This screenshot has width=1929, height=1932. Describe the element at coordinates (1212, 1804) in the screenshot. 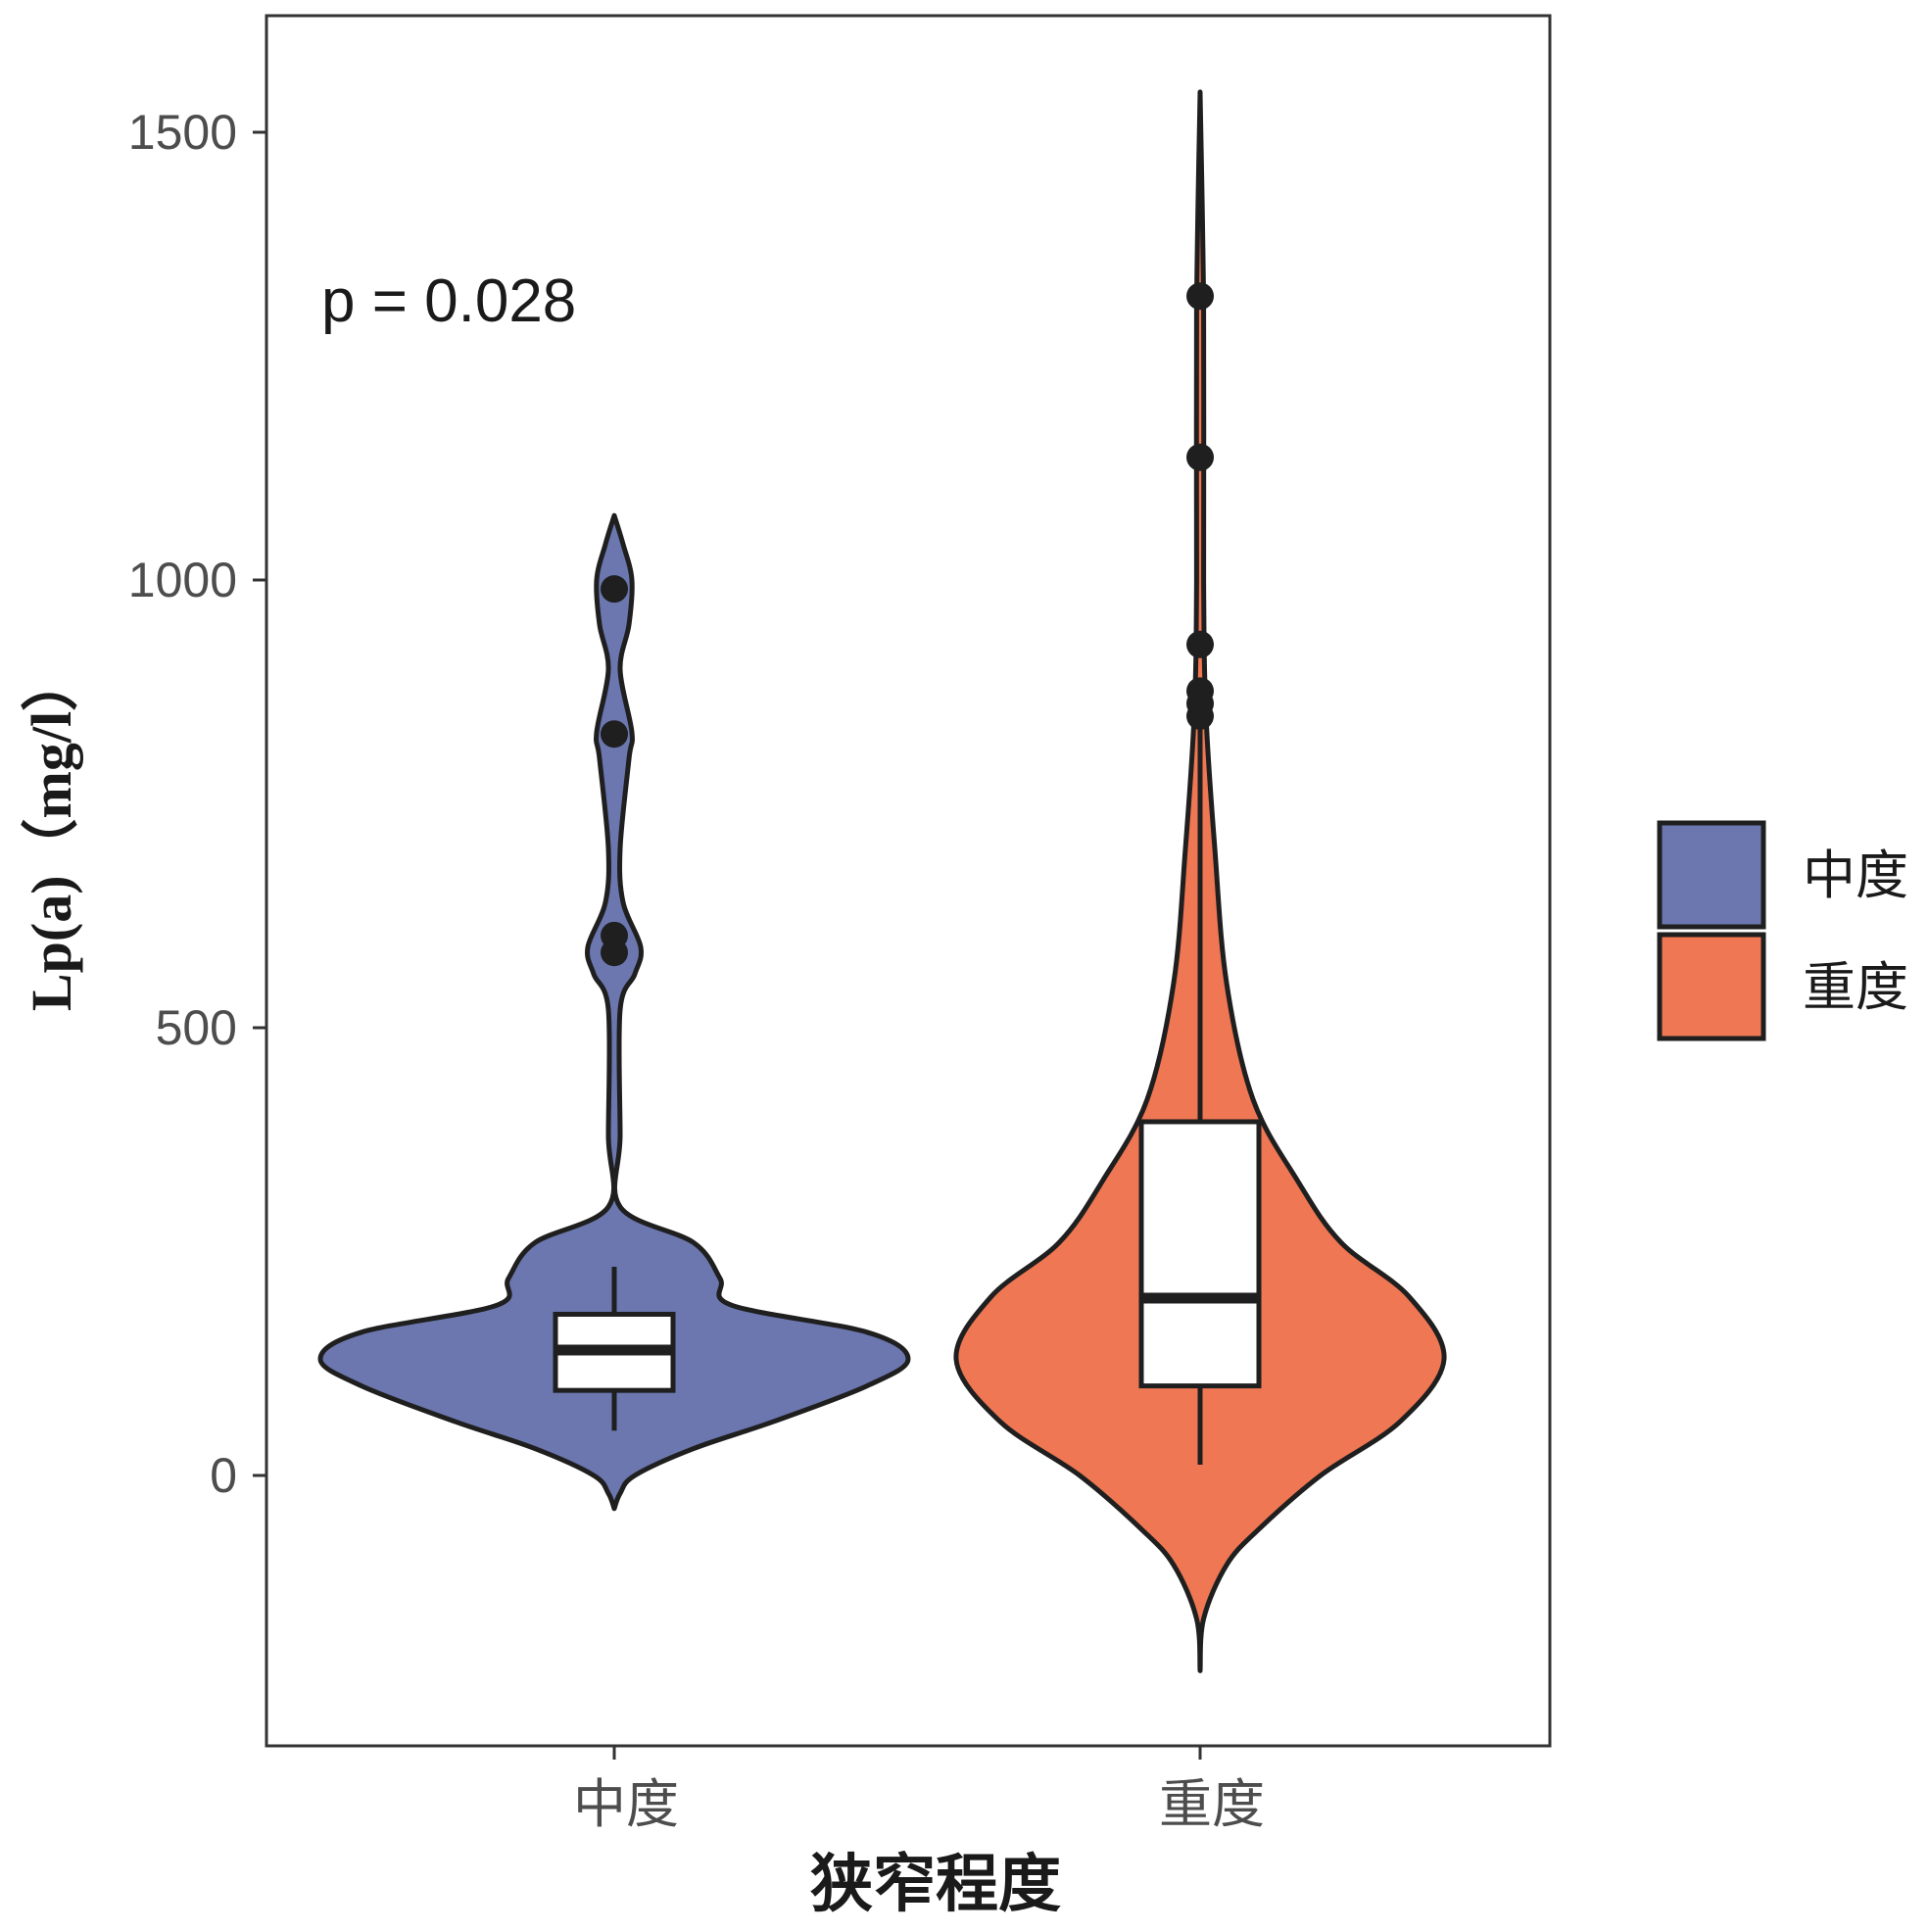

I see `x-tick-label-severe: 重度` at that location.